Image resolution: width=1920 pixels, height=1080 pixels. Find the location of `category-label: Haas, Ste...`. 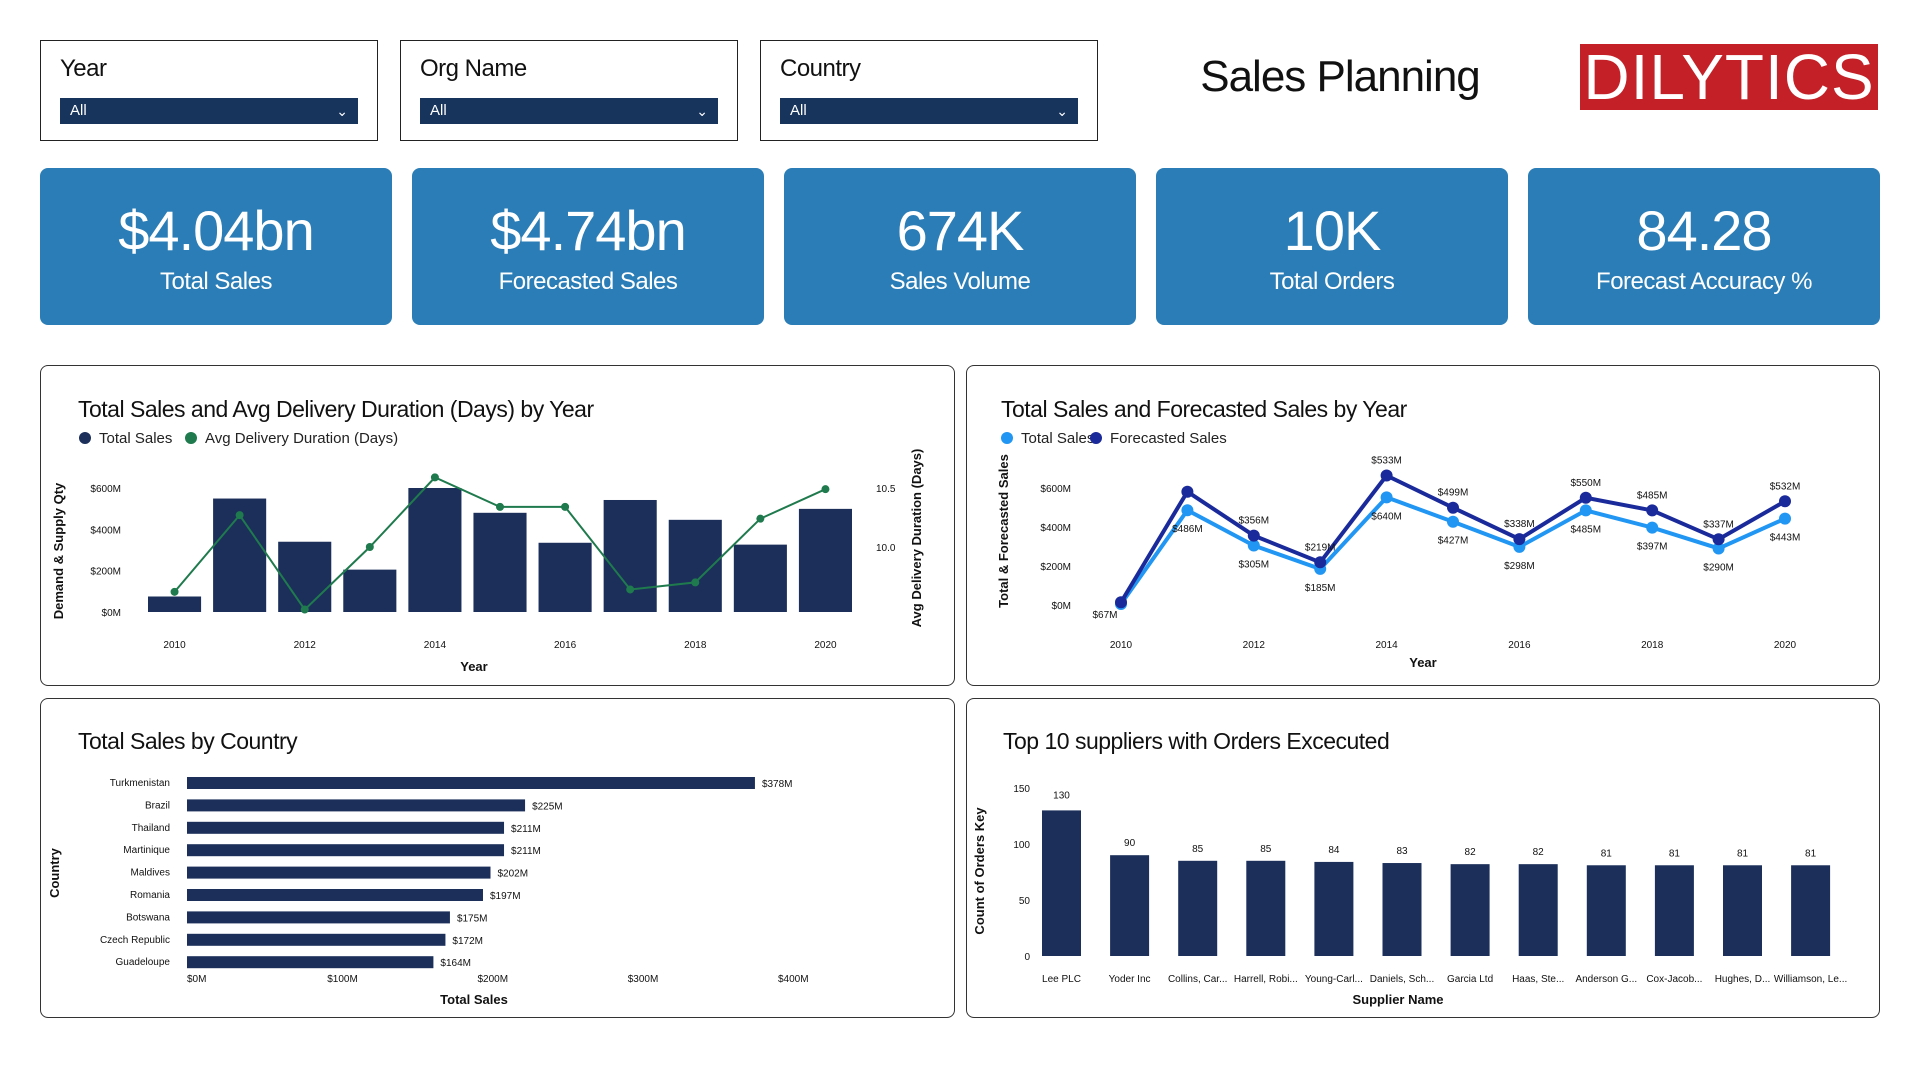

category-label: Haas, Ste... is located at coordinates (1538, 979).